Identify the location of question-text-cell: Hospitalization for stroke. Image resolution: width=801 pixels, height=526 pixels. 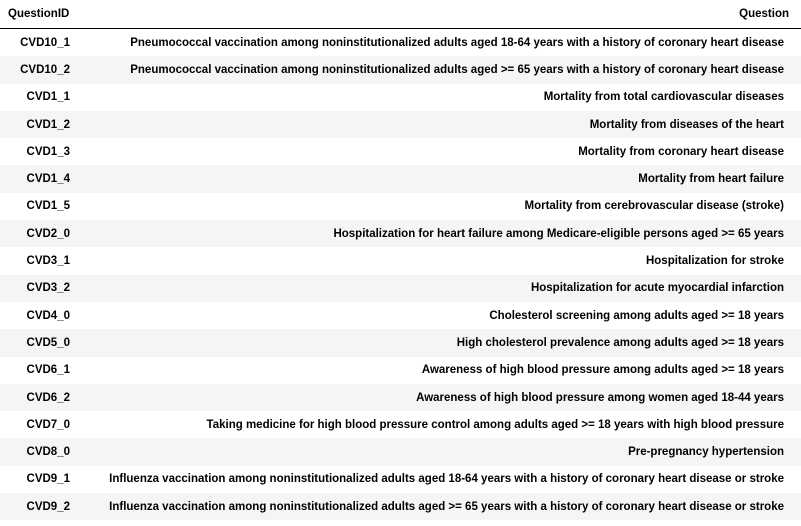
(439, 261).